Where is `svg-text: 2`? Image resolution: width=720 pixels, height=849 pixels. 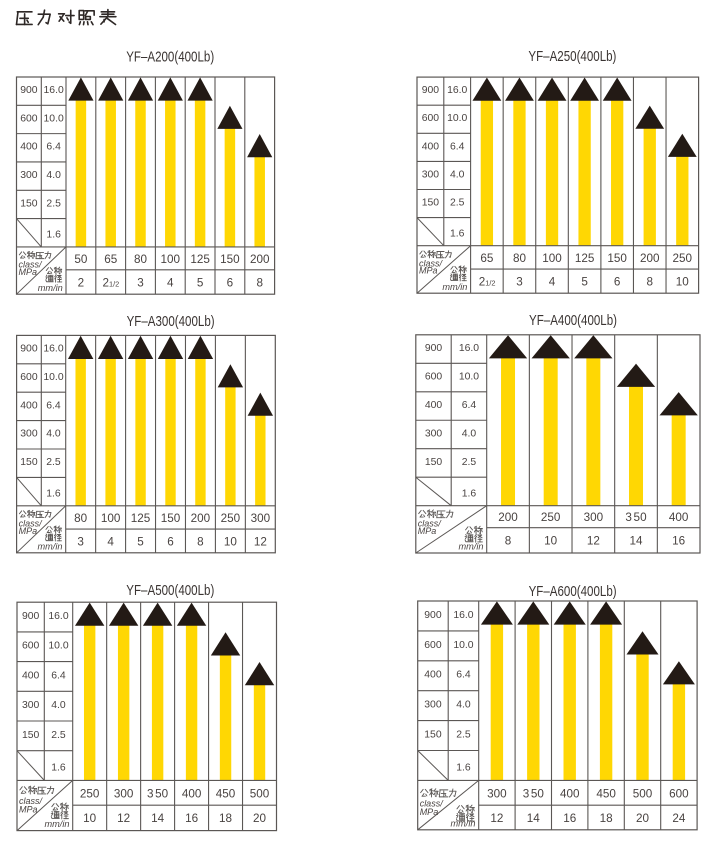 svg-text: 2 is located at coordinates (81, 282).